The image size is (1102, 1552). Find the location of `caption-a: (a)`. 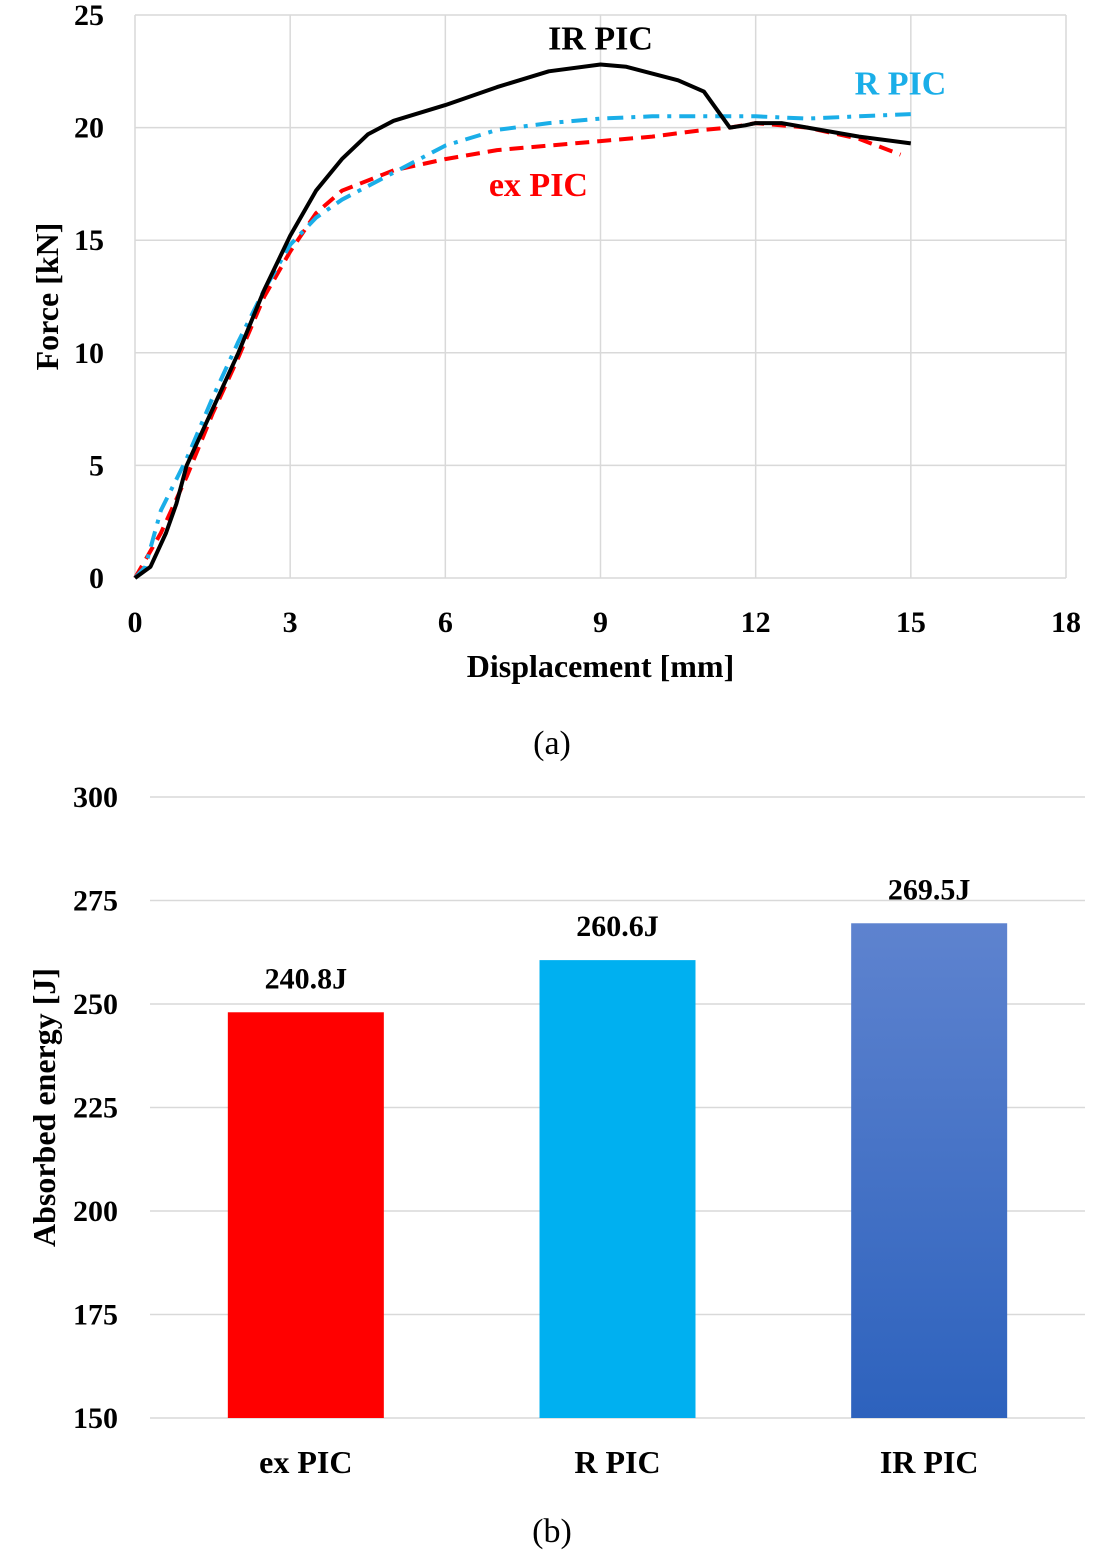

caption-a: (a) is located at coordinates (552, 743).